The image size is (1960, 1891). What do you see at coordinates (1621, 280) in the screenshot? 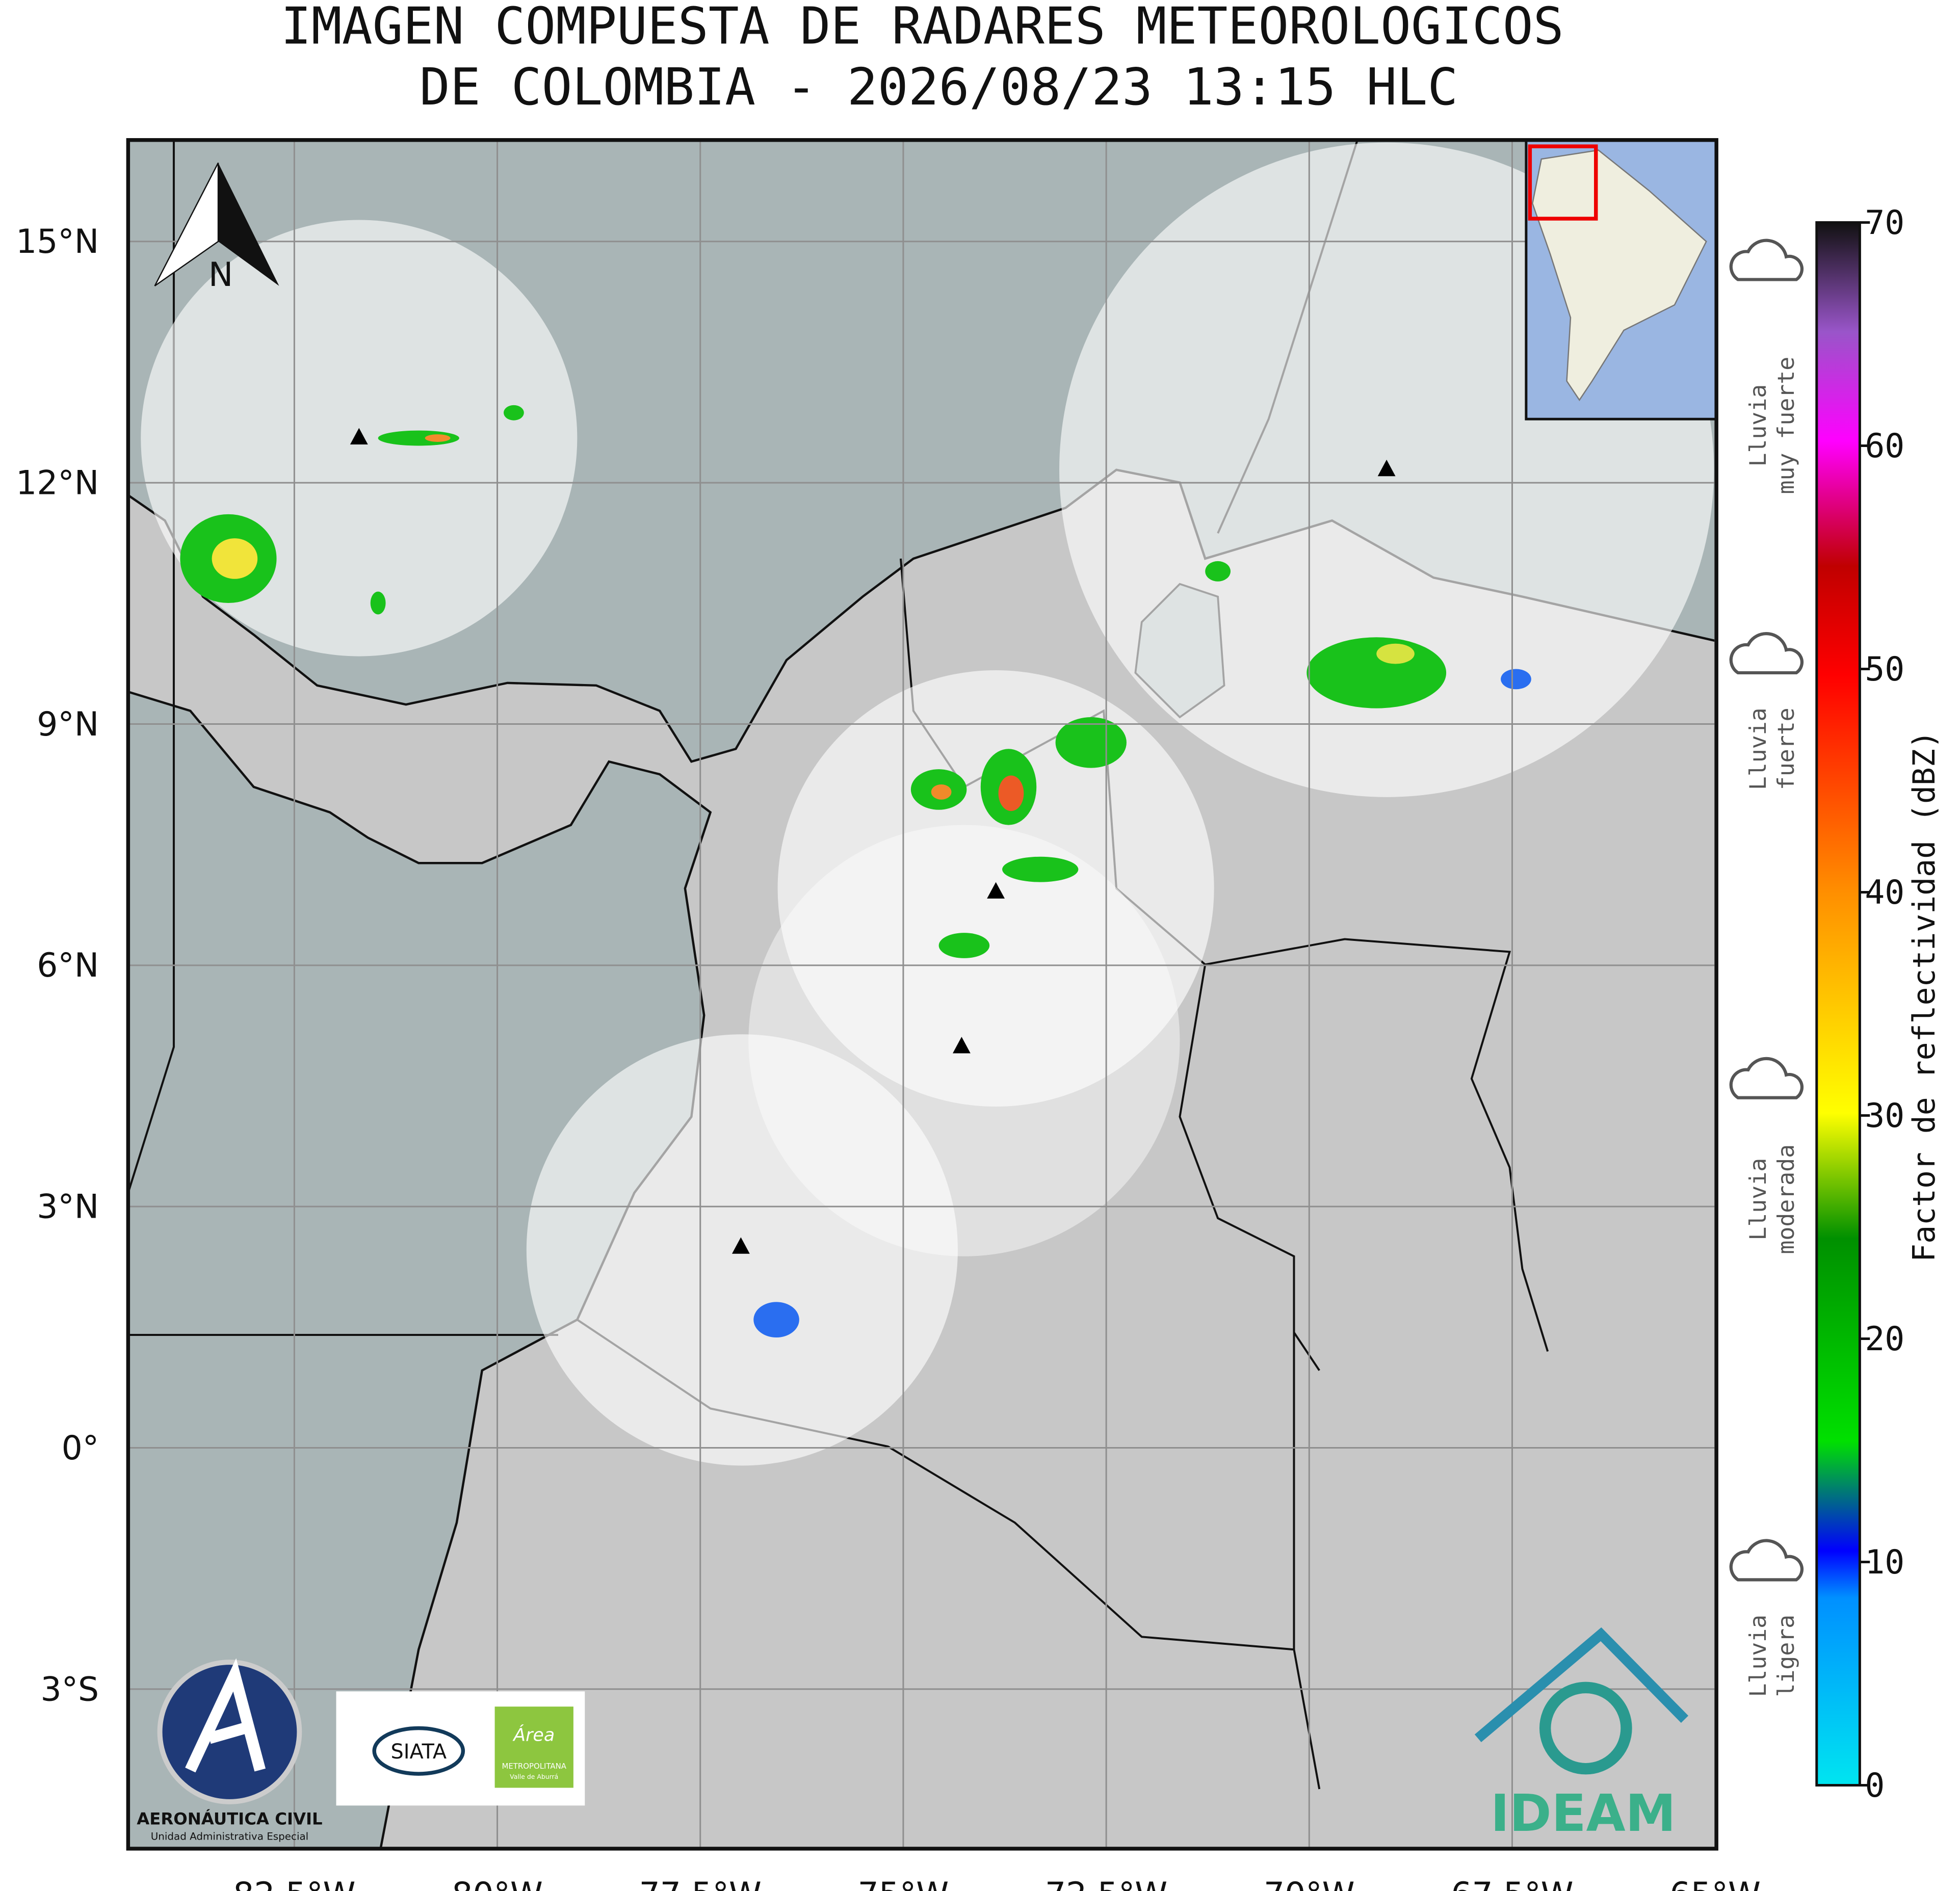
I see `inset-map` at bounding box center [1621, 280].